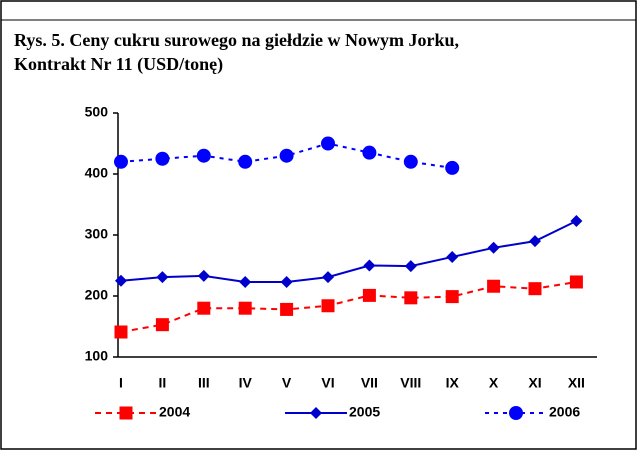  I want to click on y-tick-label: 400, so click(97, 173).